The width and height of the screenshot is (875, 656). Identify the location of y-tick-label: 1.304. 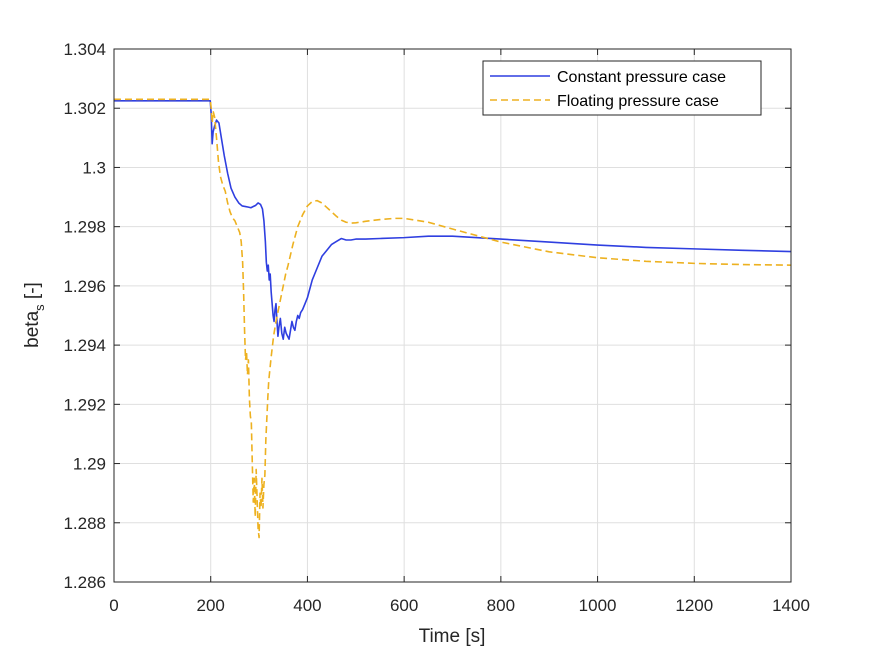
(84, 49).